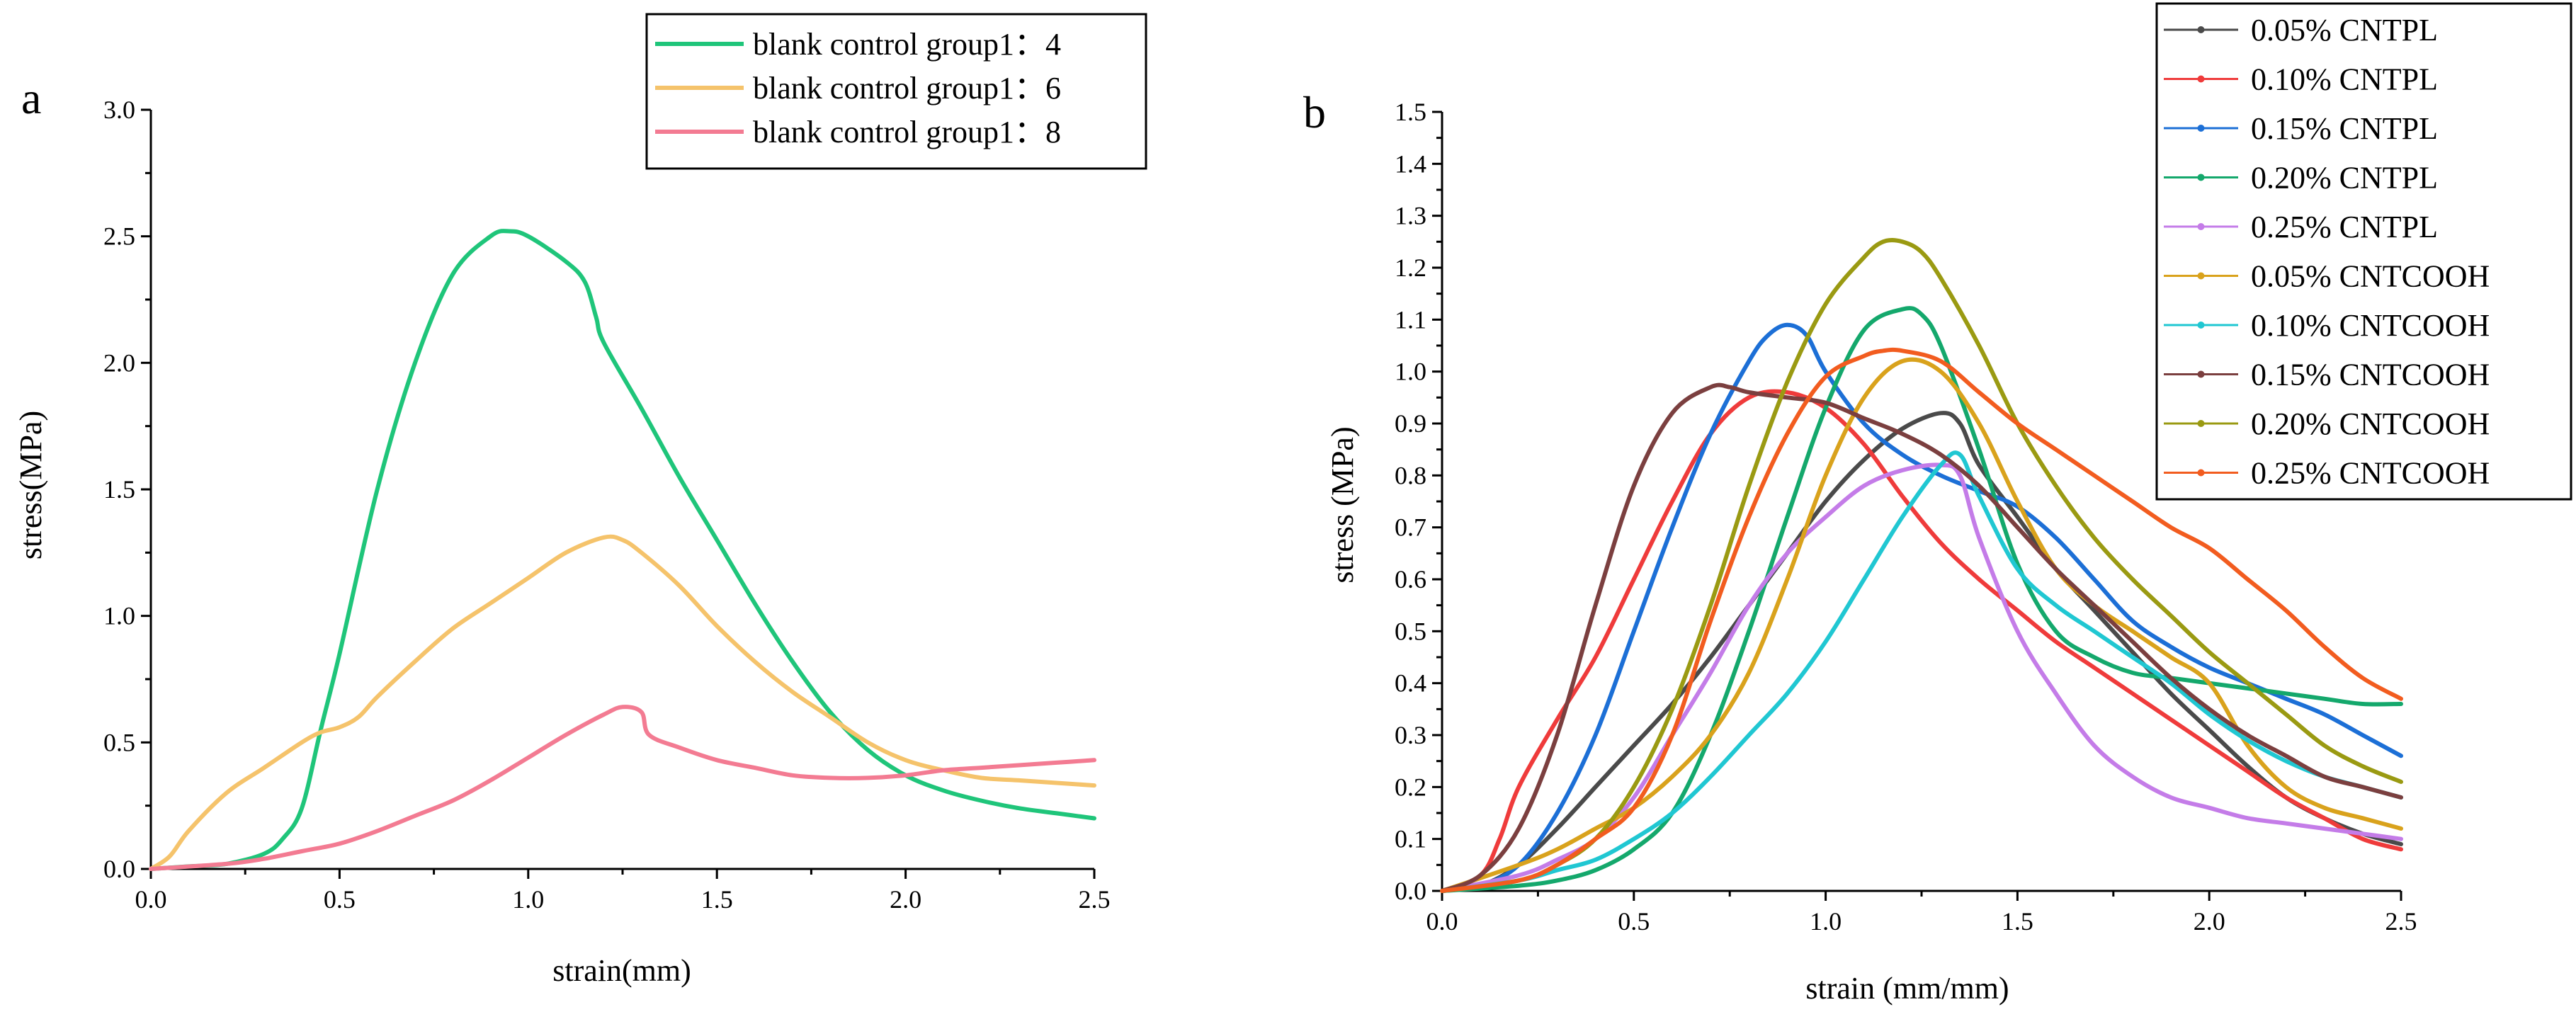 The image size is (2576, 1012). I want to click on panel-b-legend-label: 0.15% CNTPL, so click(2344, 128).